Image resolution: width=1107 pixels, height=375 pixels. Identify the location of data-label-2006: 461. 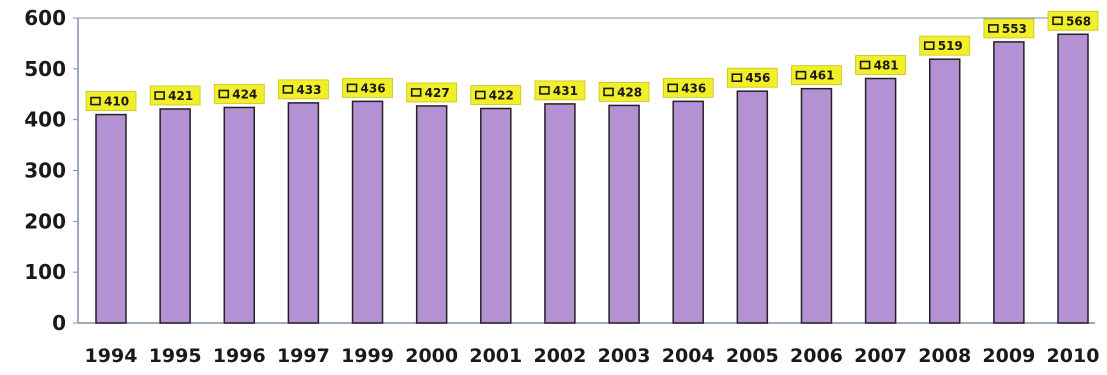
(816, 75).